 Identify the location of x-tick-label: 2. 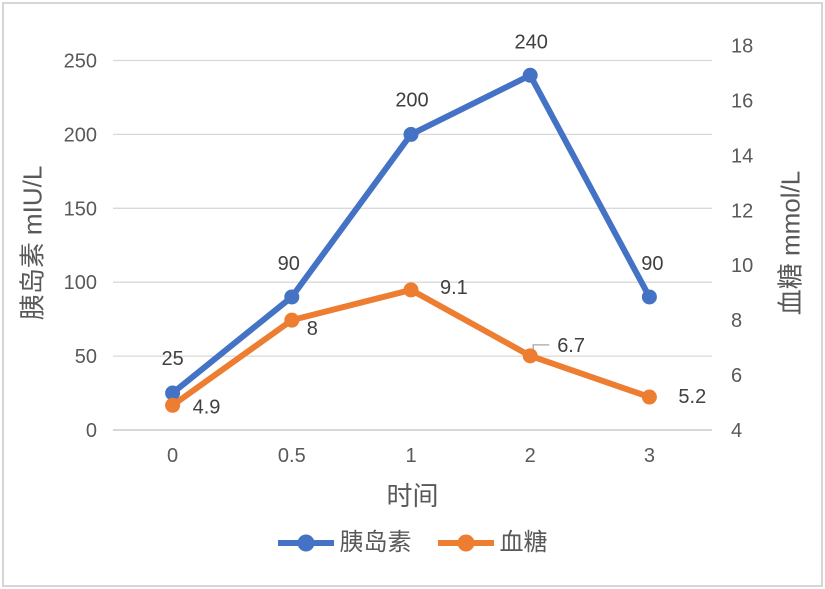
(530, 456).